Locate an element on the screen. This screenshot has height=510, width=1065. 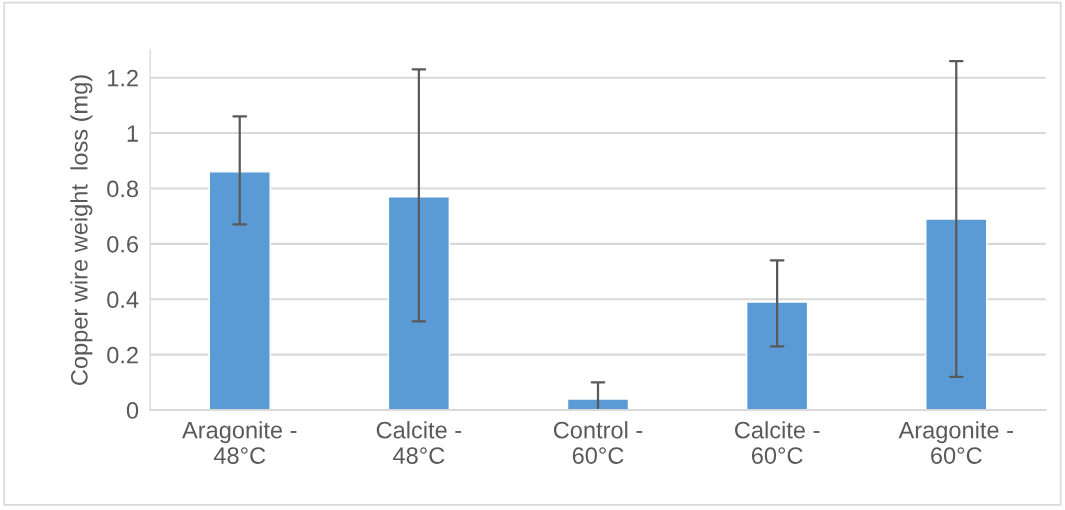
y-tick-label: 0.2 is located at coordinates (122, 355).